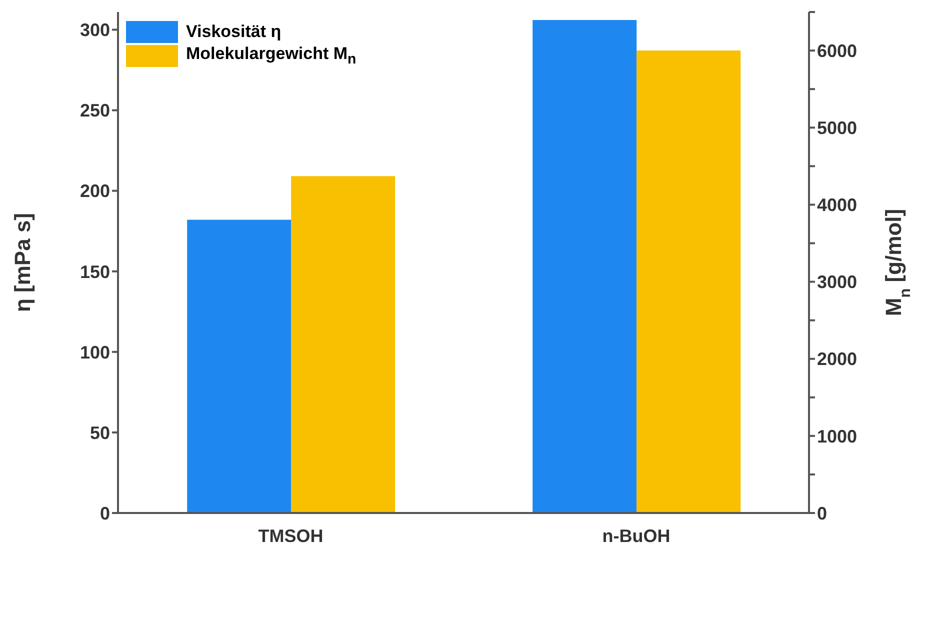 The width and height of the screenshot is (927, 619). Describe the element at coordinates (234, 32) in the screenshot. I see `legend-label: Viskosität η` at that location.